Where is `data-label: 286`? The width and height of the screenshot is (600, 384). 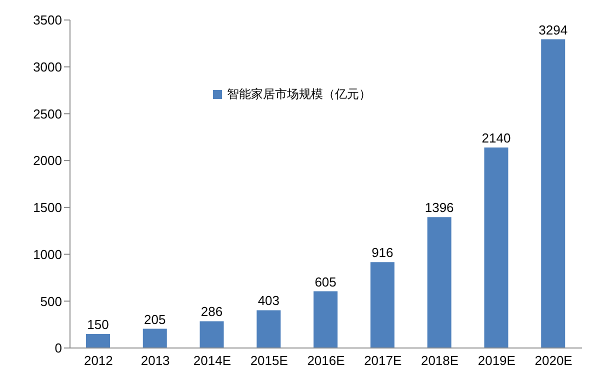
data-label: 286 is located at coordinates (211, 312).